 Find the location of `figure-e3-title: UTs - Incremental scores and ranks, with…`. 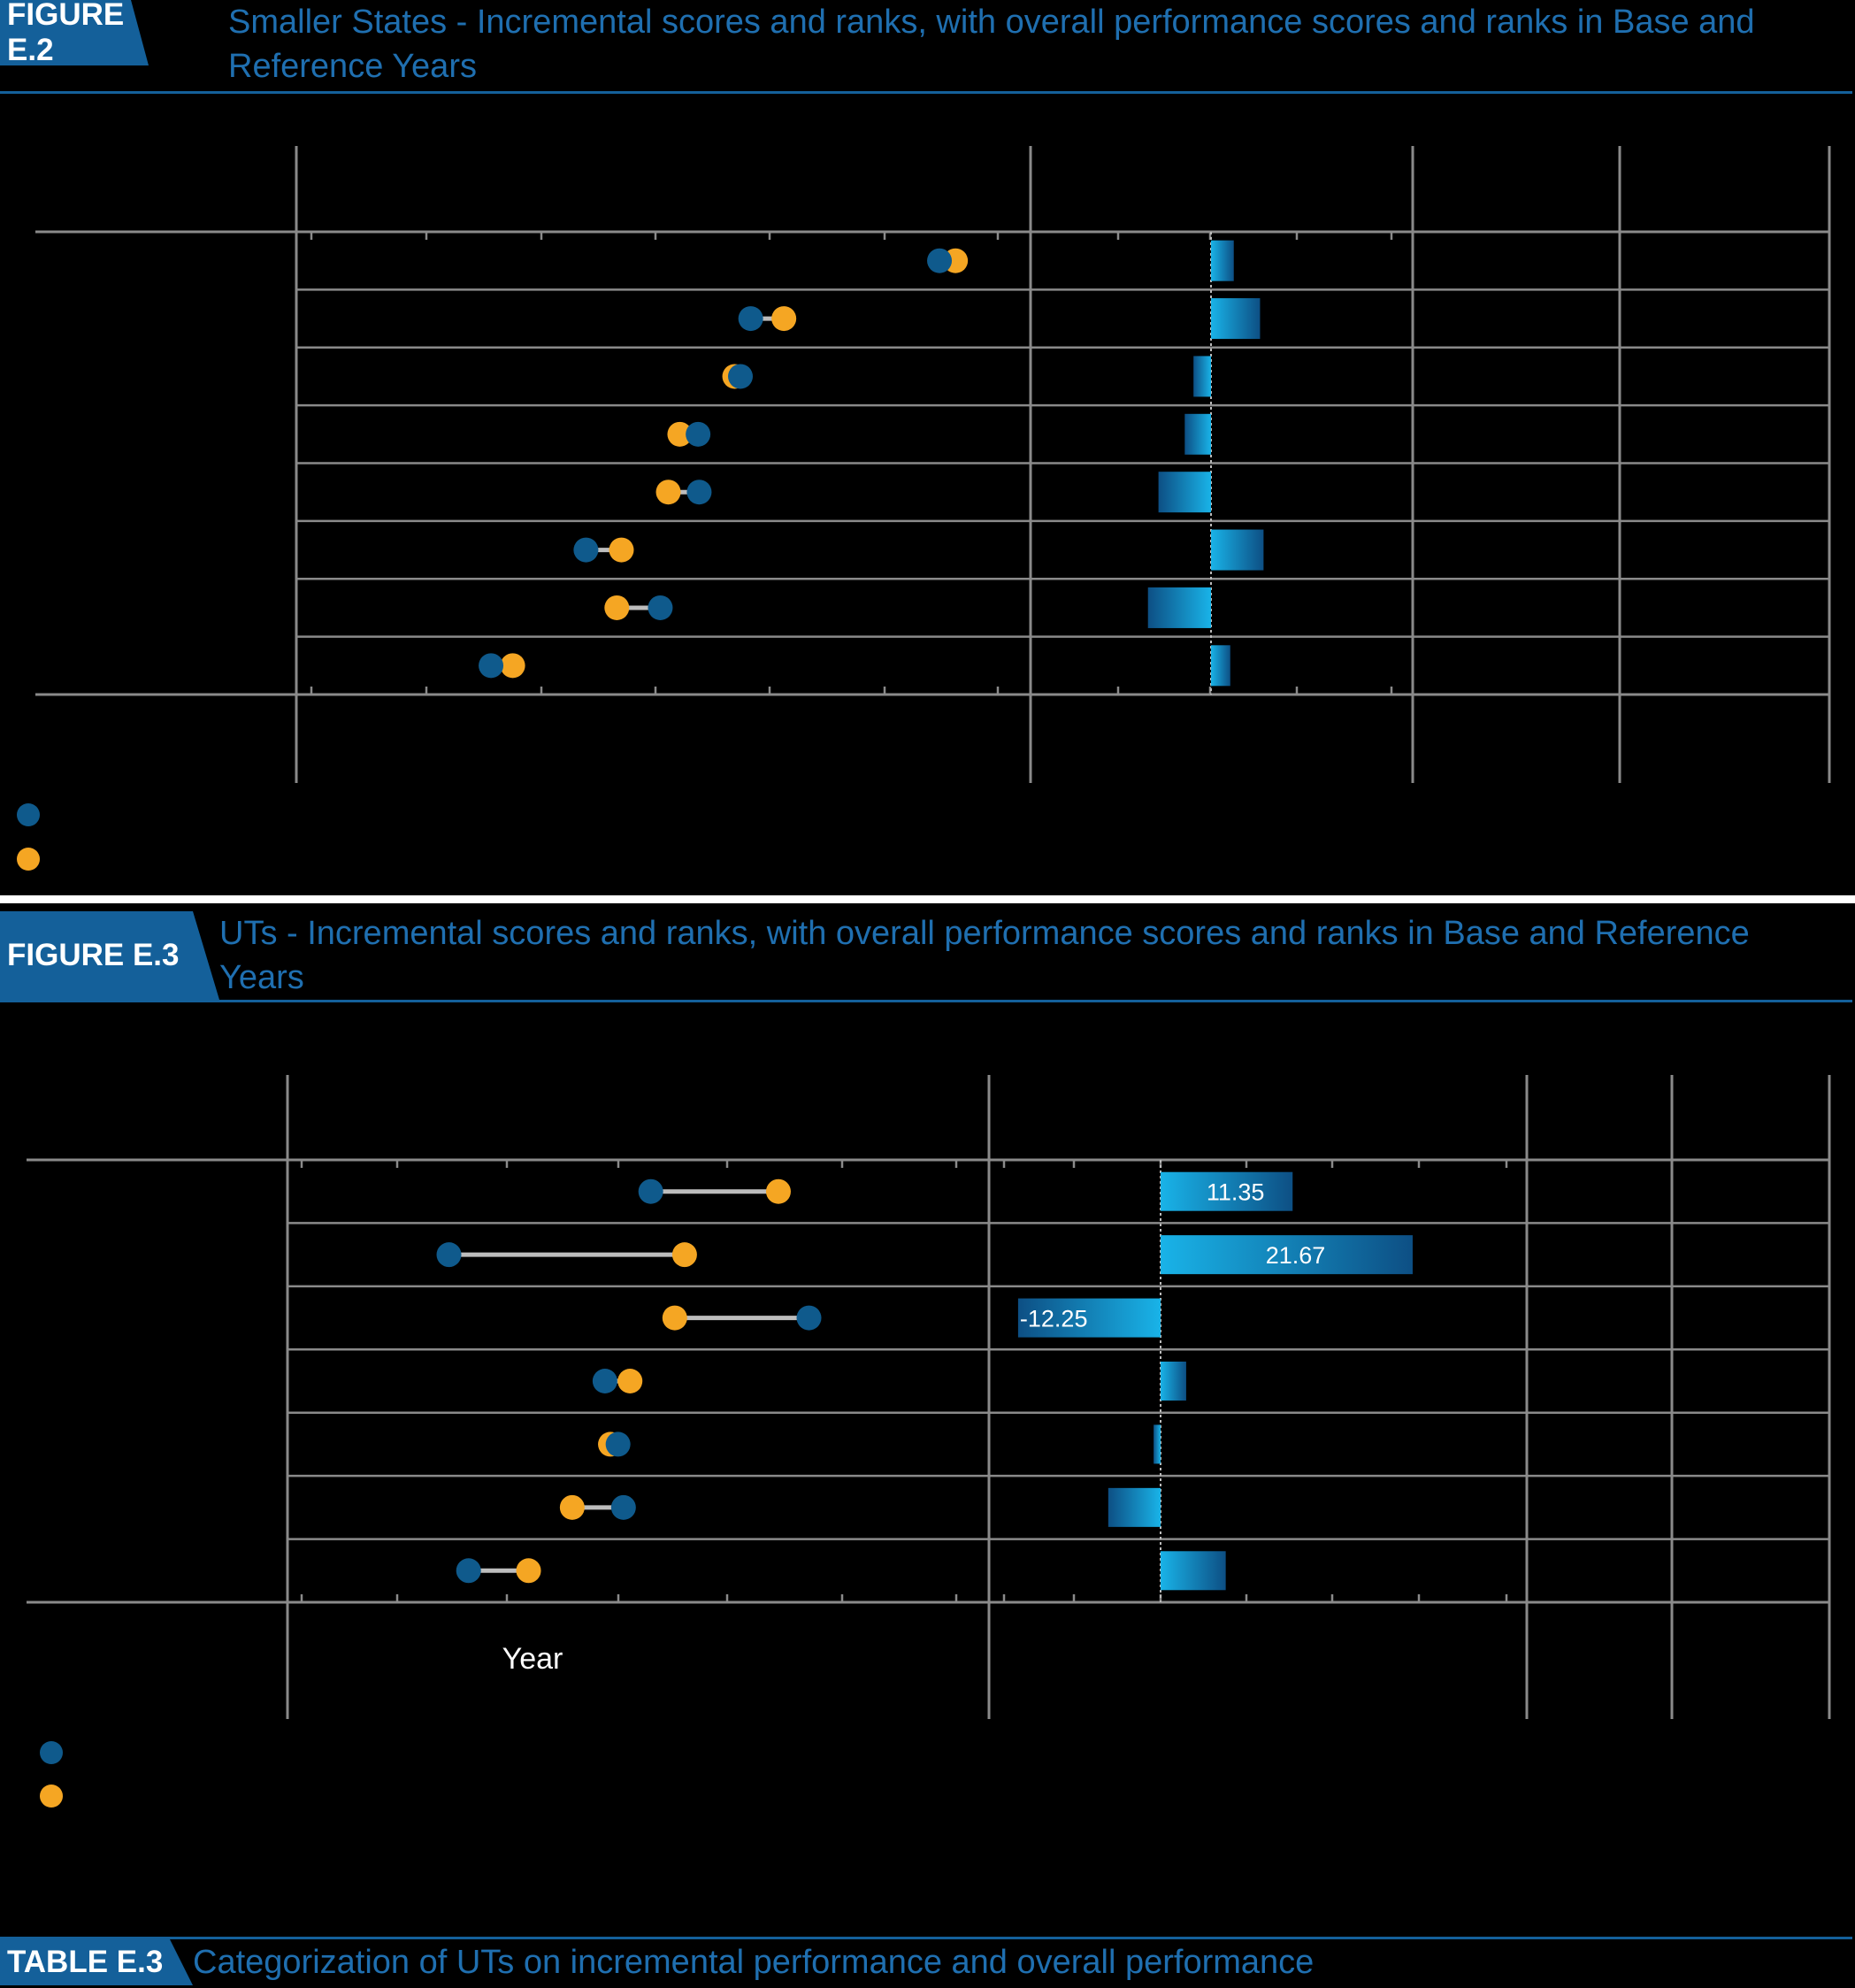

figure-e3-title: UTs - Incremental scores and ranks, with… is located at coordinates (984, 955).